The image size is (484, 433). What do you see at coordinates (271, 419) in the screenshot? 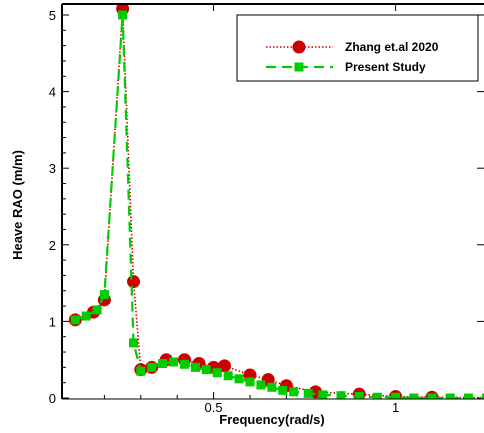
I see `x-axis-title: Frequency(rad/s)` at bounding box center [271, 419].